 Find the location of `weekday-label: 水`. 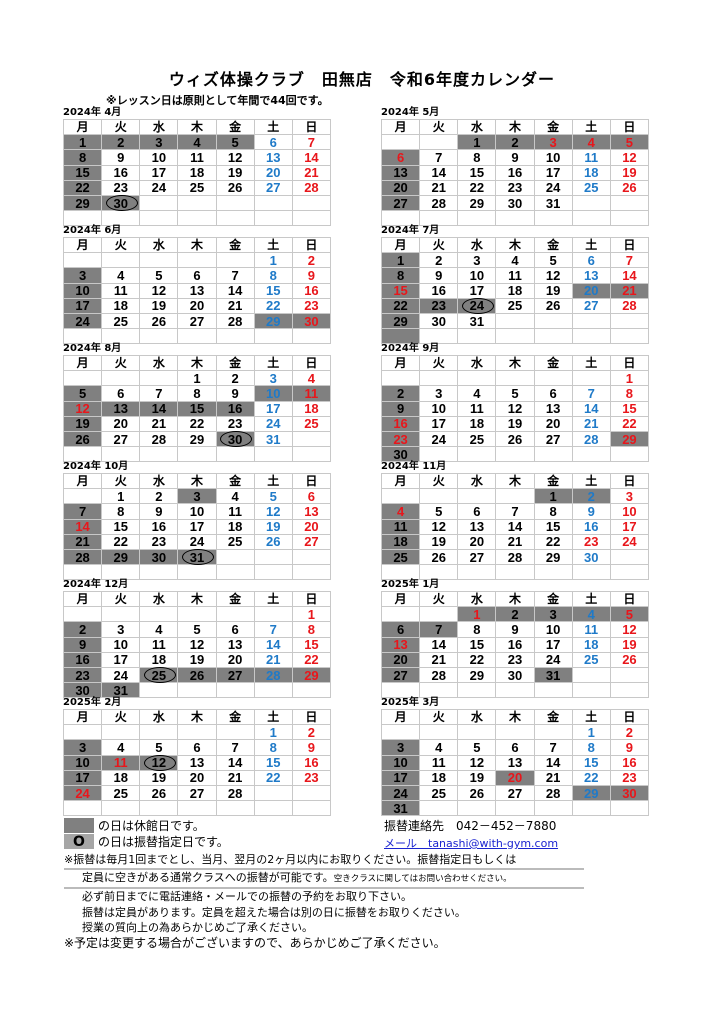

weekday-label: 水 is located at coordinates (477, 245).